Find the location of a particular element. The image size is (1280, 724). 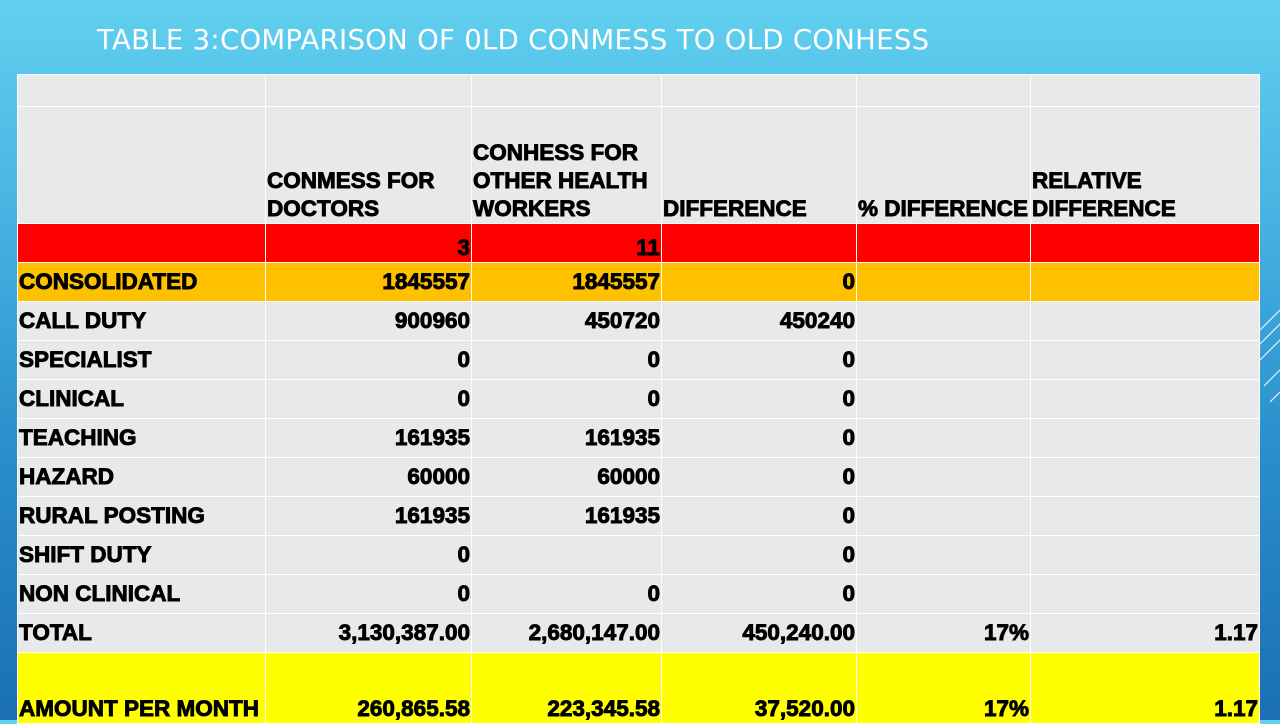

header-cell: DIFFERENCE is located at coordinates (759, 165).